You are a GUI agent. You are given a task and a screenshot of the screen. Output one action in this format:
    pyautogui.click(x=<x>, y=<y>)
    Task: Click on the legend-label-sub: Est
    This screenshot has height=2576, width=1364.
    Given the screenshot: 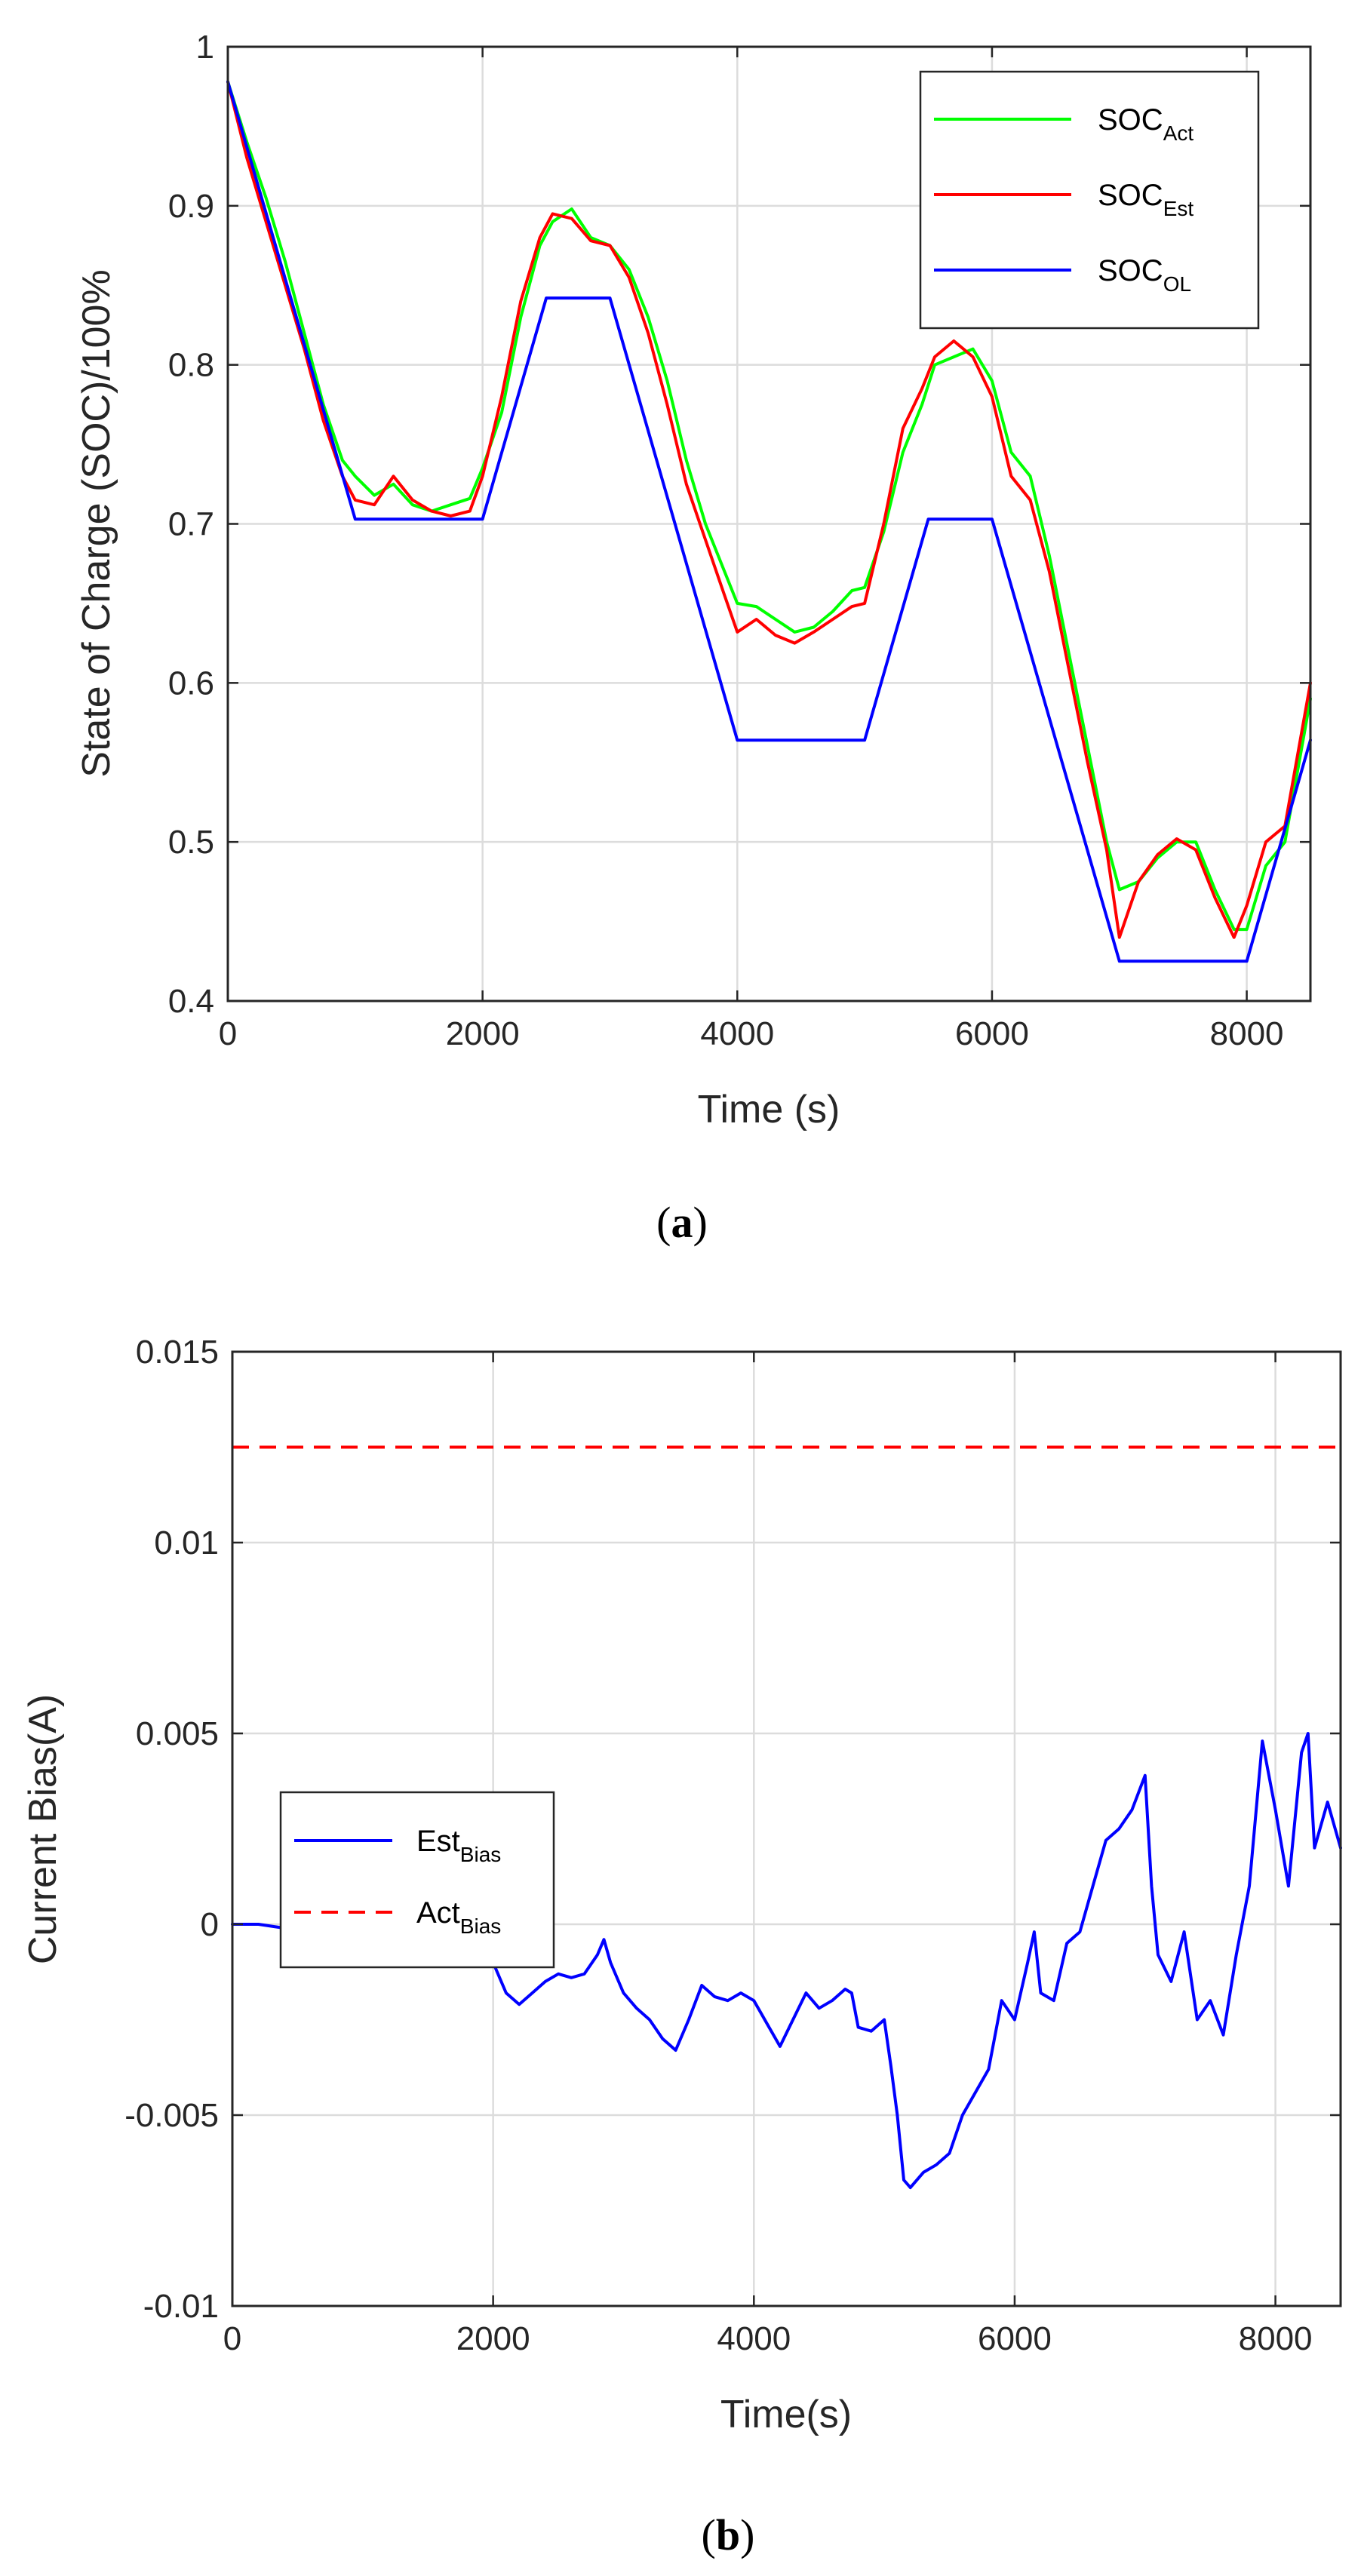 What is the action you would take?
    pyautogui.click(x=1178, y=208)
    